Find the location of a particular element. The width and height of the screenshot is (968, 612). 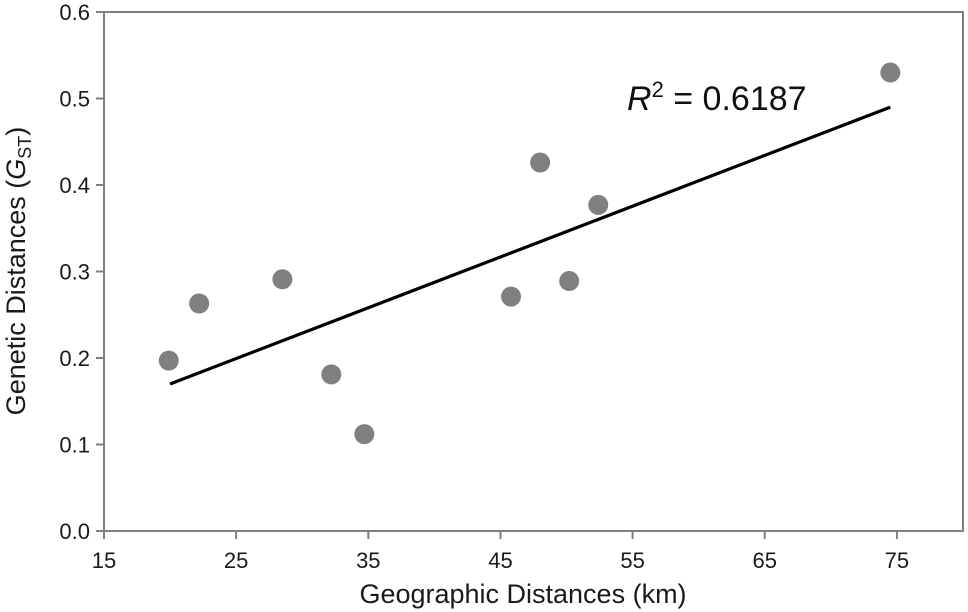

y-tick-label: 0.0 is located at coordinates (74, 531).